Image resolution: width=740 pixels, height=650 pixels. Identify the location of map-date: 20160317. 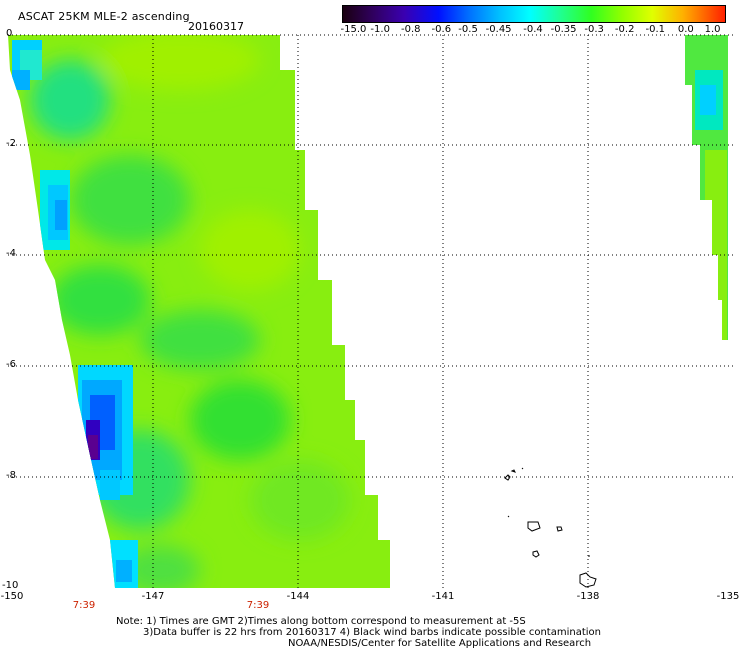
(216, 26).